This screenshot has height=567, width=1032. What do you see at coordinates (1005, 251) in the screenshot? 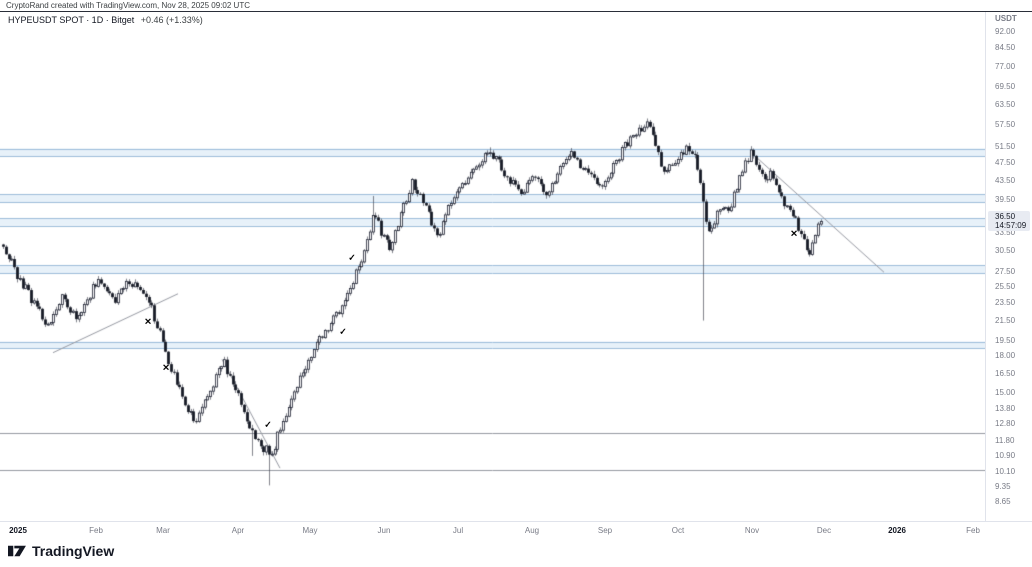
I see `price-axis-label: 30.50` at bounding box center [1005, 251].